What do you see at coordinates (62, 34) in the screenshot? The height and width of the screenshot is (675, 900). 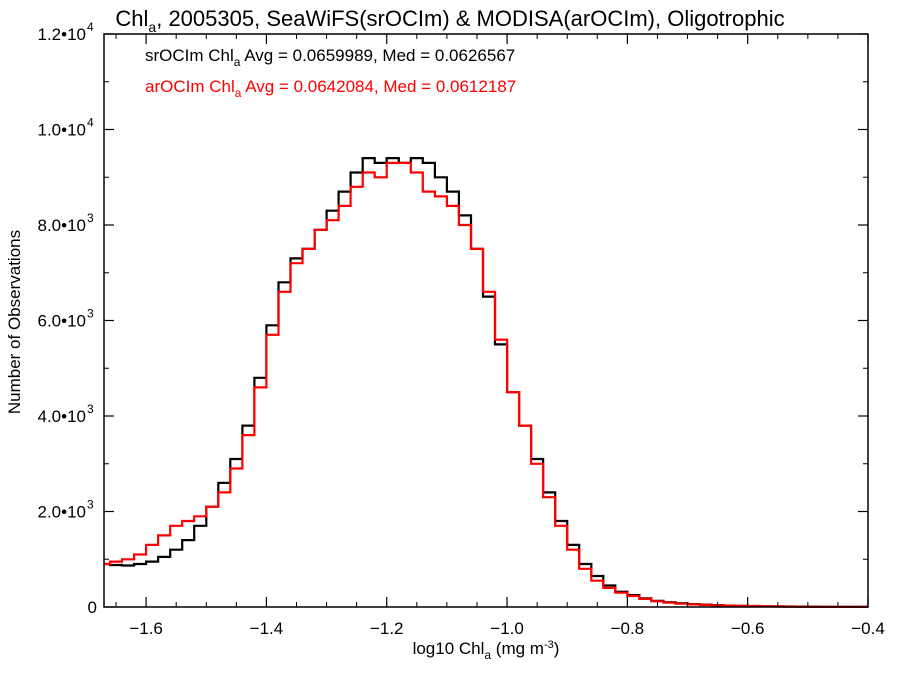 I see `y-tick-label: 1.2•10` at bounding box center [62, 34].